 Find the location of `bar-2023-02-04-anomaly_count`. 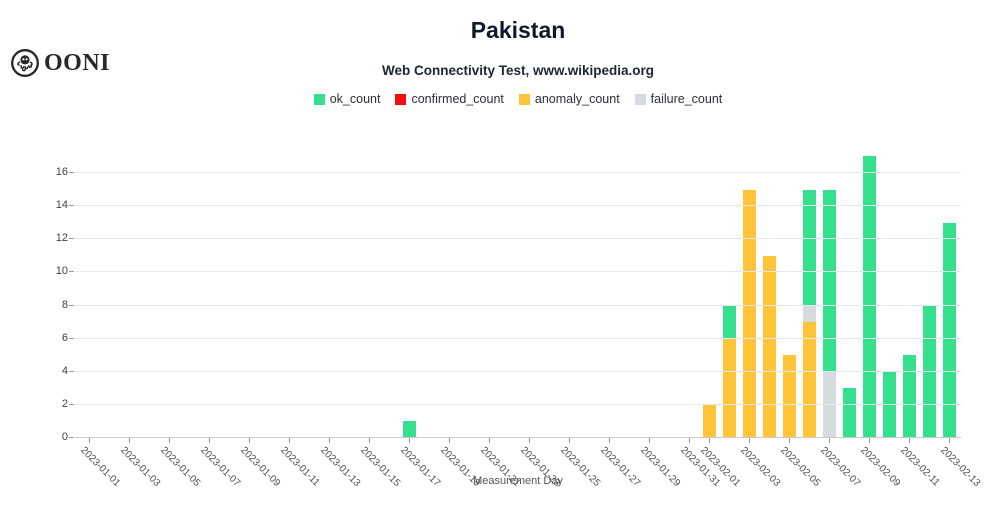

bar-2023-02-04-anomaly_count is located at coordinates (769, 346).